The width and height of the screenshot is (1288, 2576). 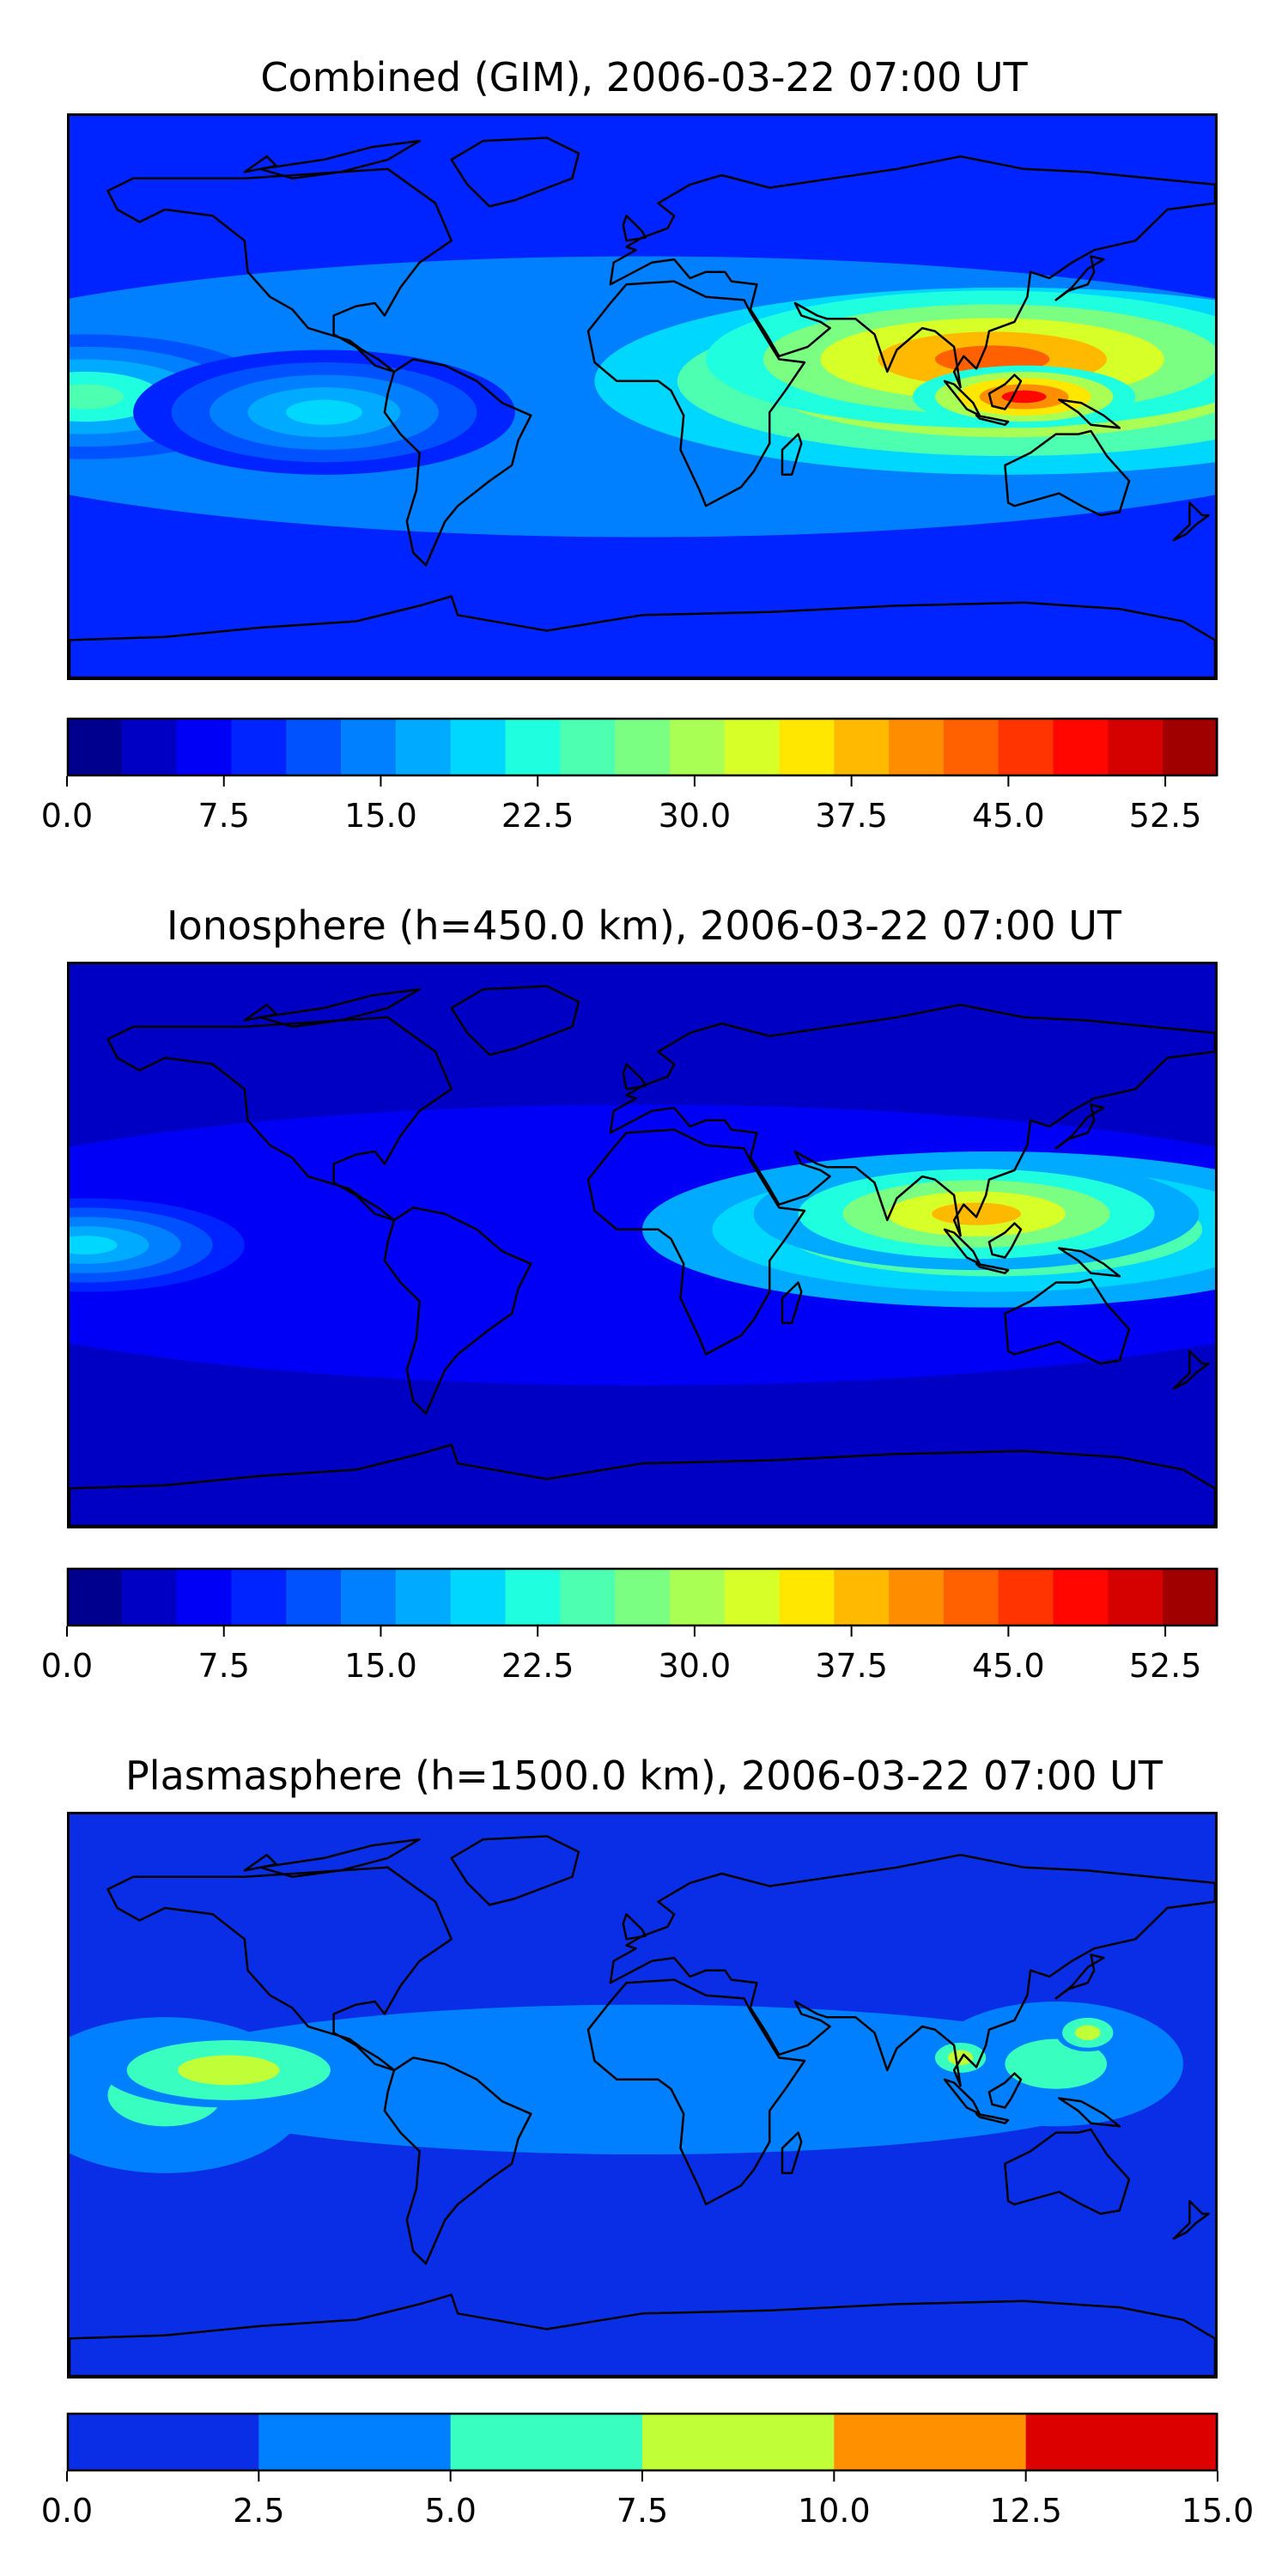 I want to click on colorbar-tick-label: 15.0, so click(x=380, y=1666).